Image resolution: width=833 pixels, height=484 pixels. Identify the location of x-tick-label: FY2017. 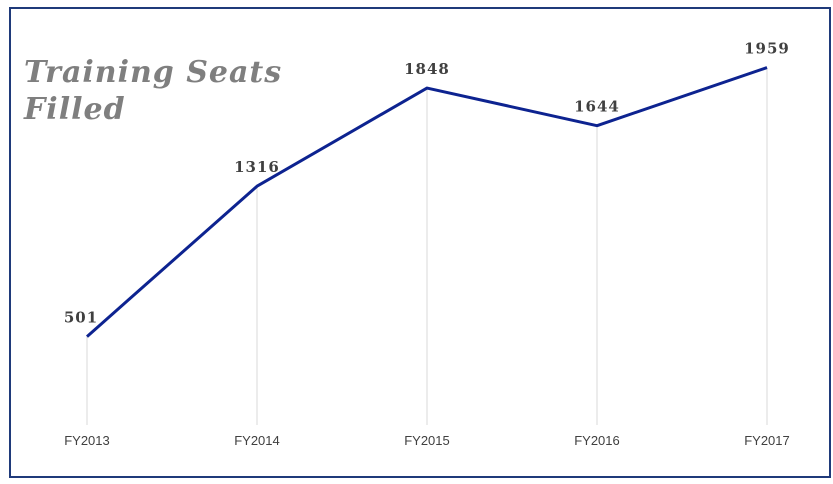
(767, 440).